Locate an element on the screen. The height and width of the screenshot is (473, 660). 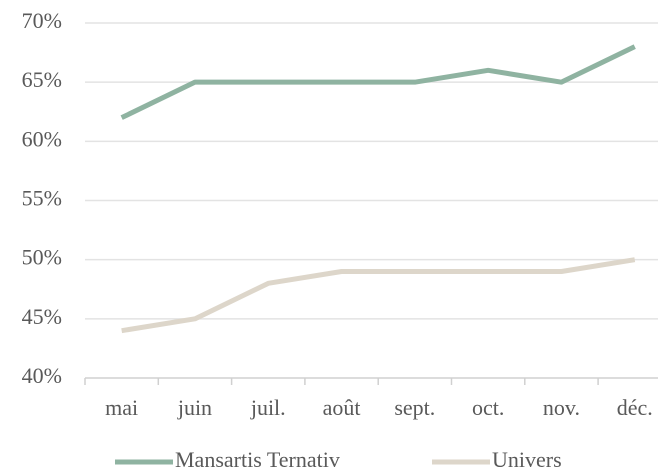
y-tick-label: 70% is located at coordinates (42, 20).